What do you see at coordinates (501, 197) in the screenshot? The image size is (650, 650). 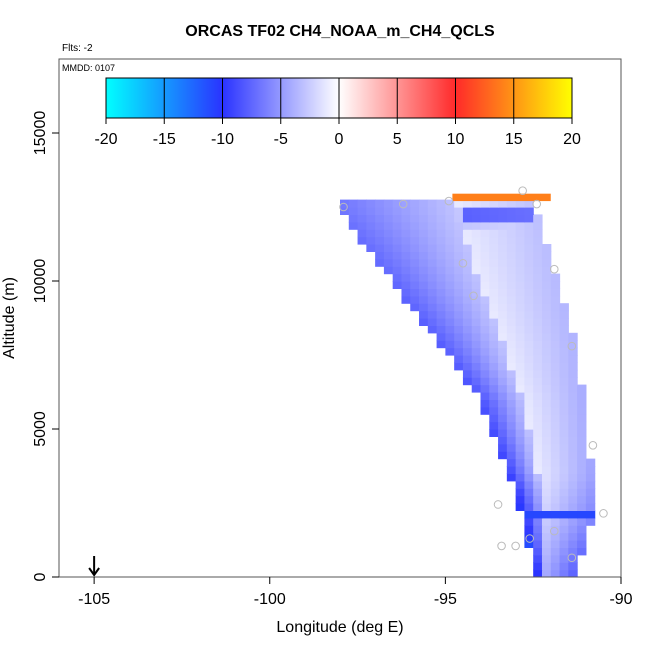 I see `heatmap-high-band` at bounding box center [501, 197].